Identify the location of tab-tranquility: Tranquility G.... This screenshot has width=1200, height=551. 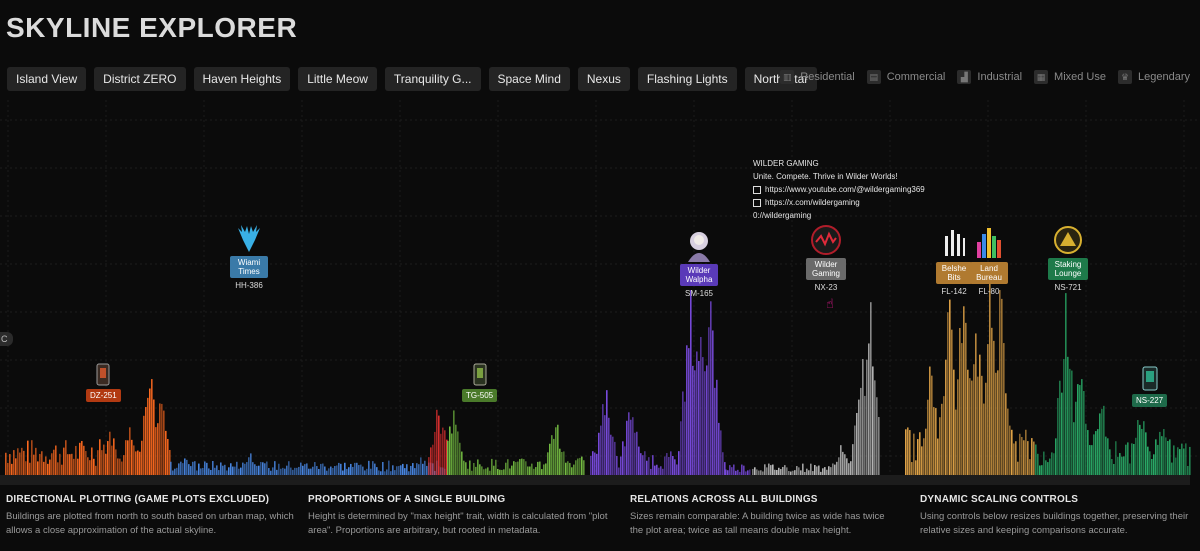
(432, 79).